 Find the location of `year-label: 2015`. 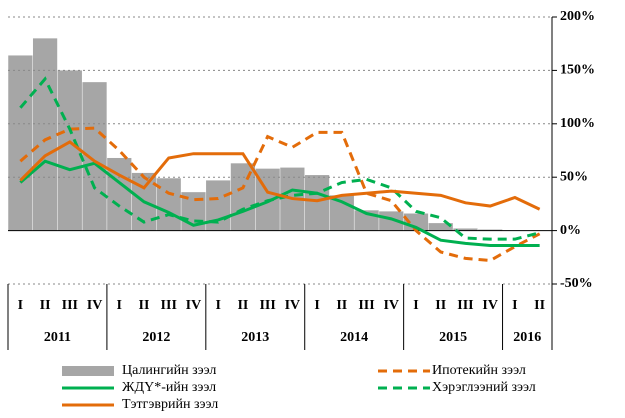

year-label: 2015 is located at coordinates (453, 337).